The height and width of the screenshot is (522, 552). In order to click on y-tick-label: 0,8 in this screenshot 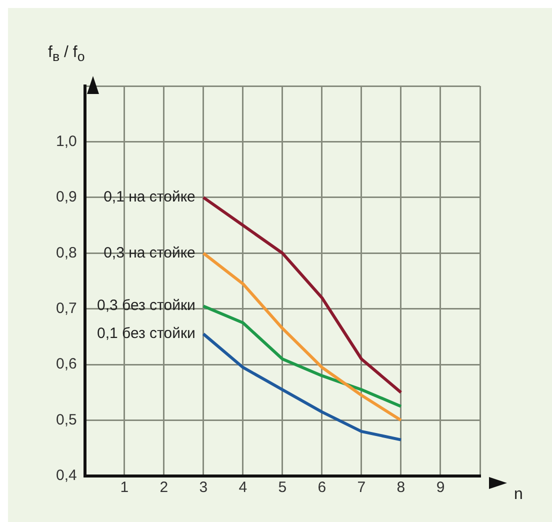, I will do `click(66, 253)`.